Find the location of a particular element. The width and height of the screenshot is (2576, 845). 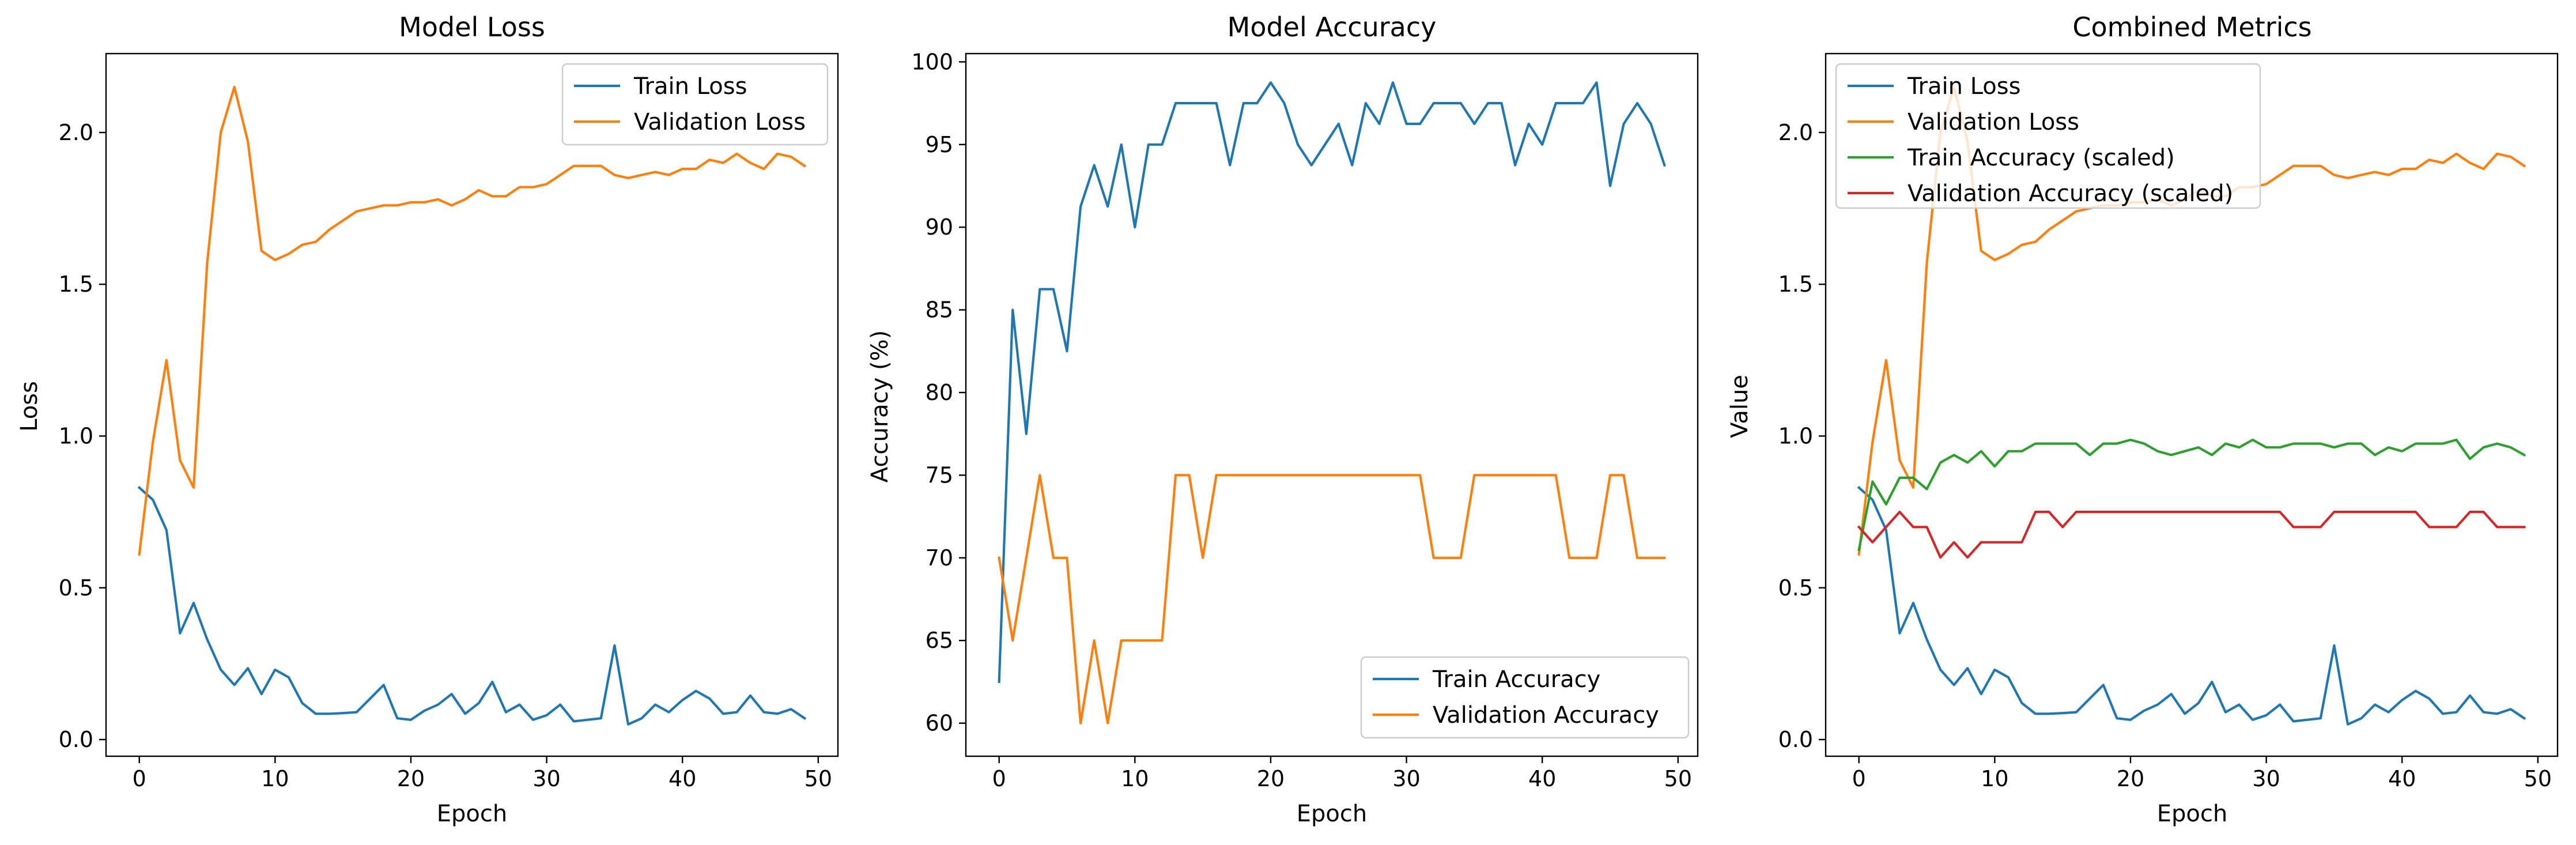

model-loss-ylabel: Loss is located at coordinates (29, 406).